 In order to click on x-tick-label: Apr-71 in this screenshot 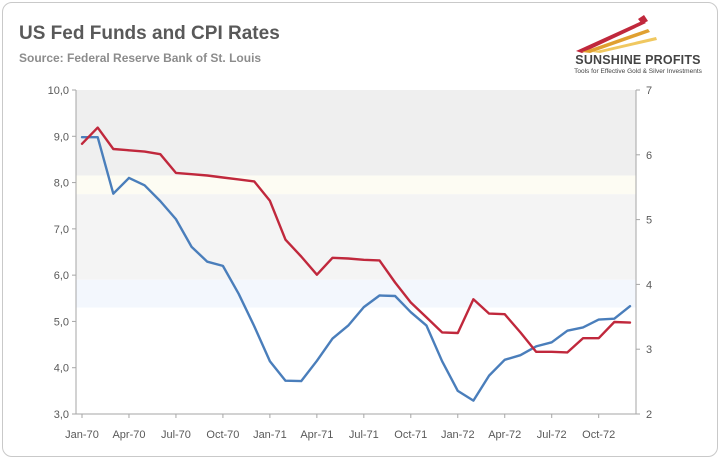, I will do `click(316, 435)`.